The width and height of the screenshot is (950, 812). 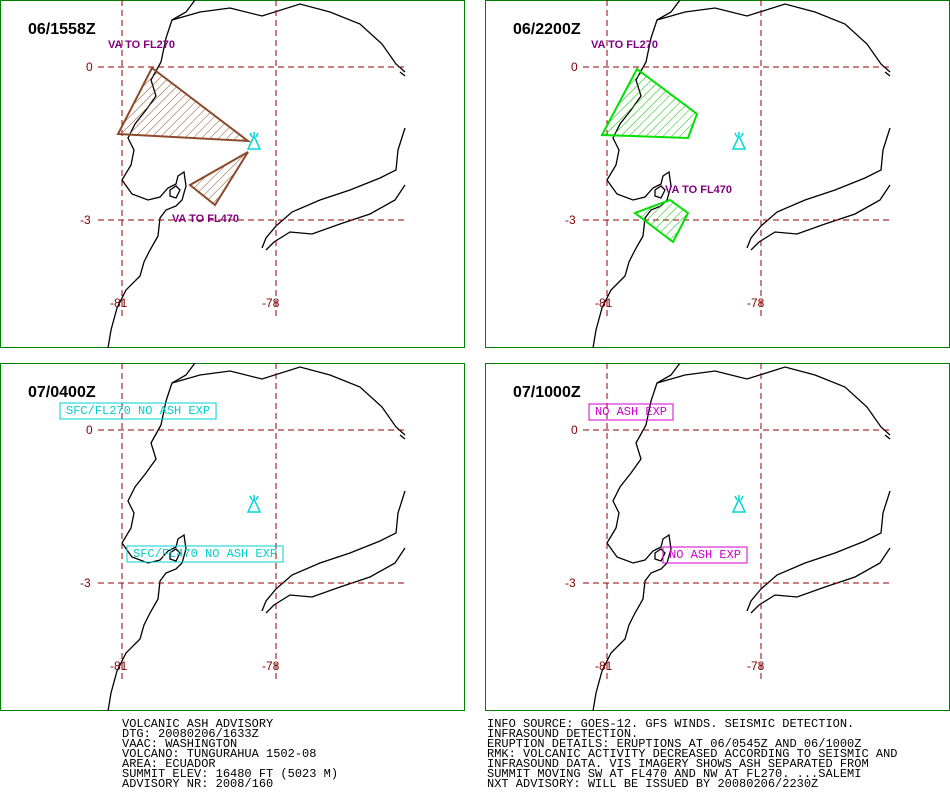 I want to click on ash-annotation: SFC/FL470 NO ASH EXP, so click(x=205, y=554).